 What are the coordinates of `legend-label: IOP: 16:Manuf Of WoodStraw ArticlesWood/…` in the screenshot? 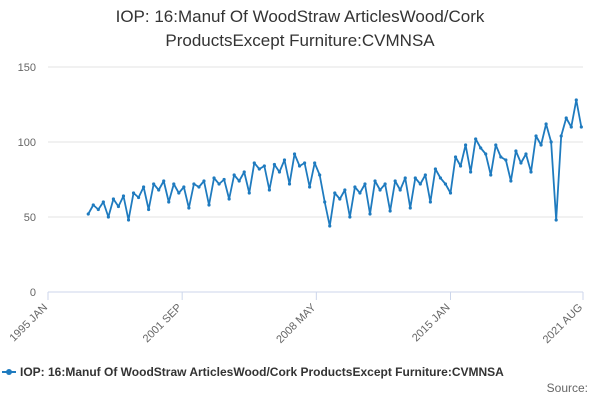 It's located at (262, 372).